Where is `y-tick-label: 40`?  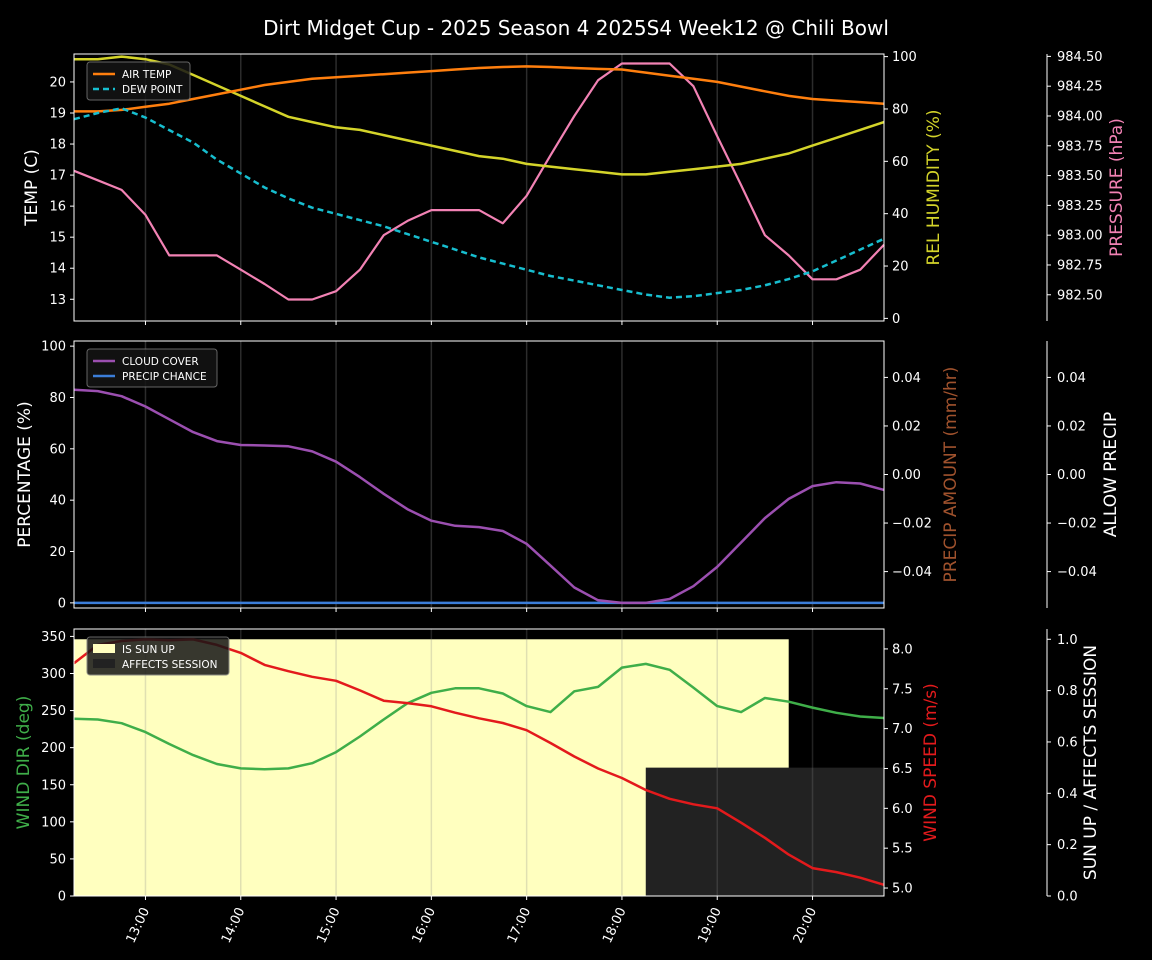 y-tick-label: 40 is located at coordinates (57, 501).